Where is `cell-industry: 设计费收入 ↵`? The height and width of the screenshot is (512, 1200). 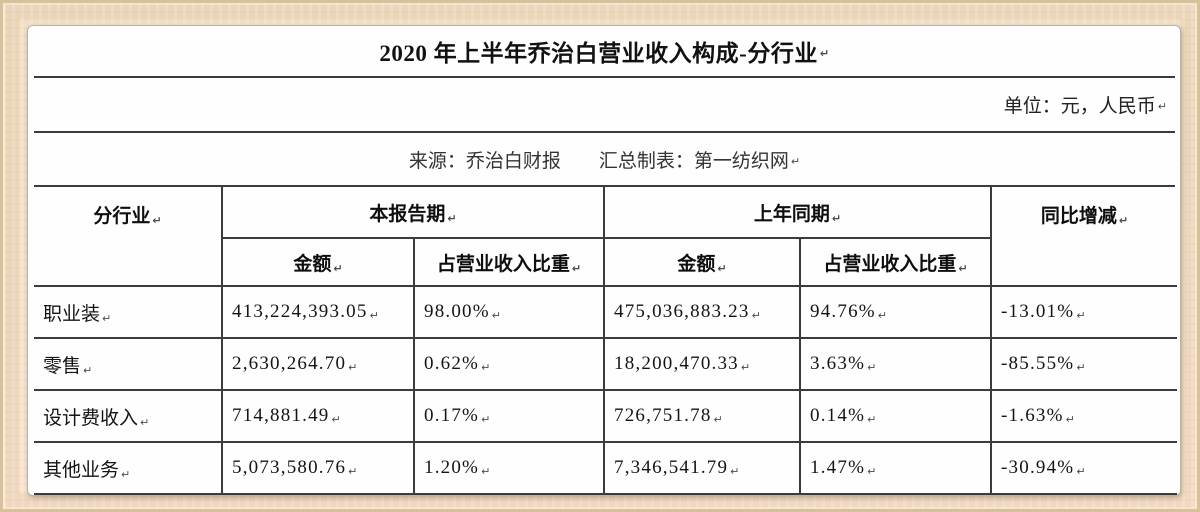
cell-industry: 设计费收入 ↵ is located at coordinates (128, 416).